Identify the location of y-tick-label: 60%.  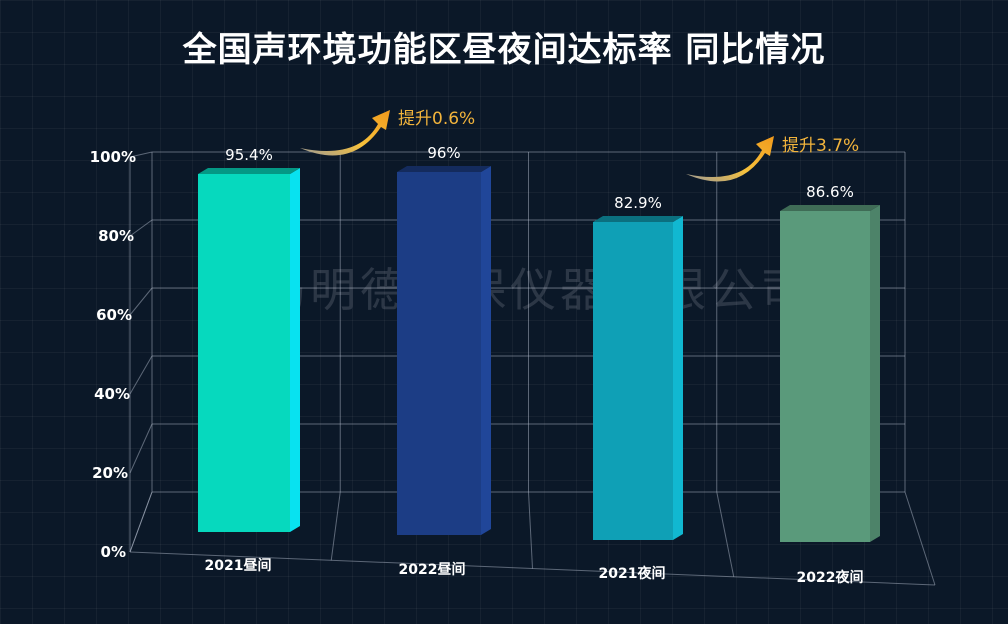
(114, 315).